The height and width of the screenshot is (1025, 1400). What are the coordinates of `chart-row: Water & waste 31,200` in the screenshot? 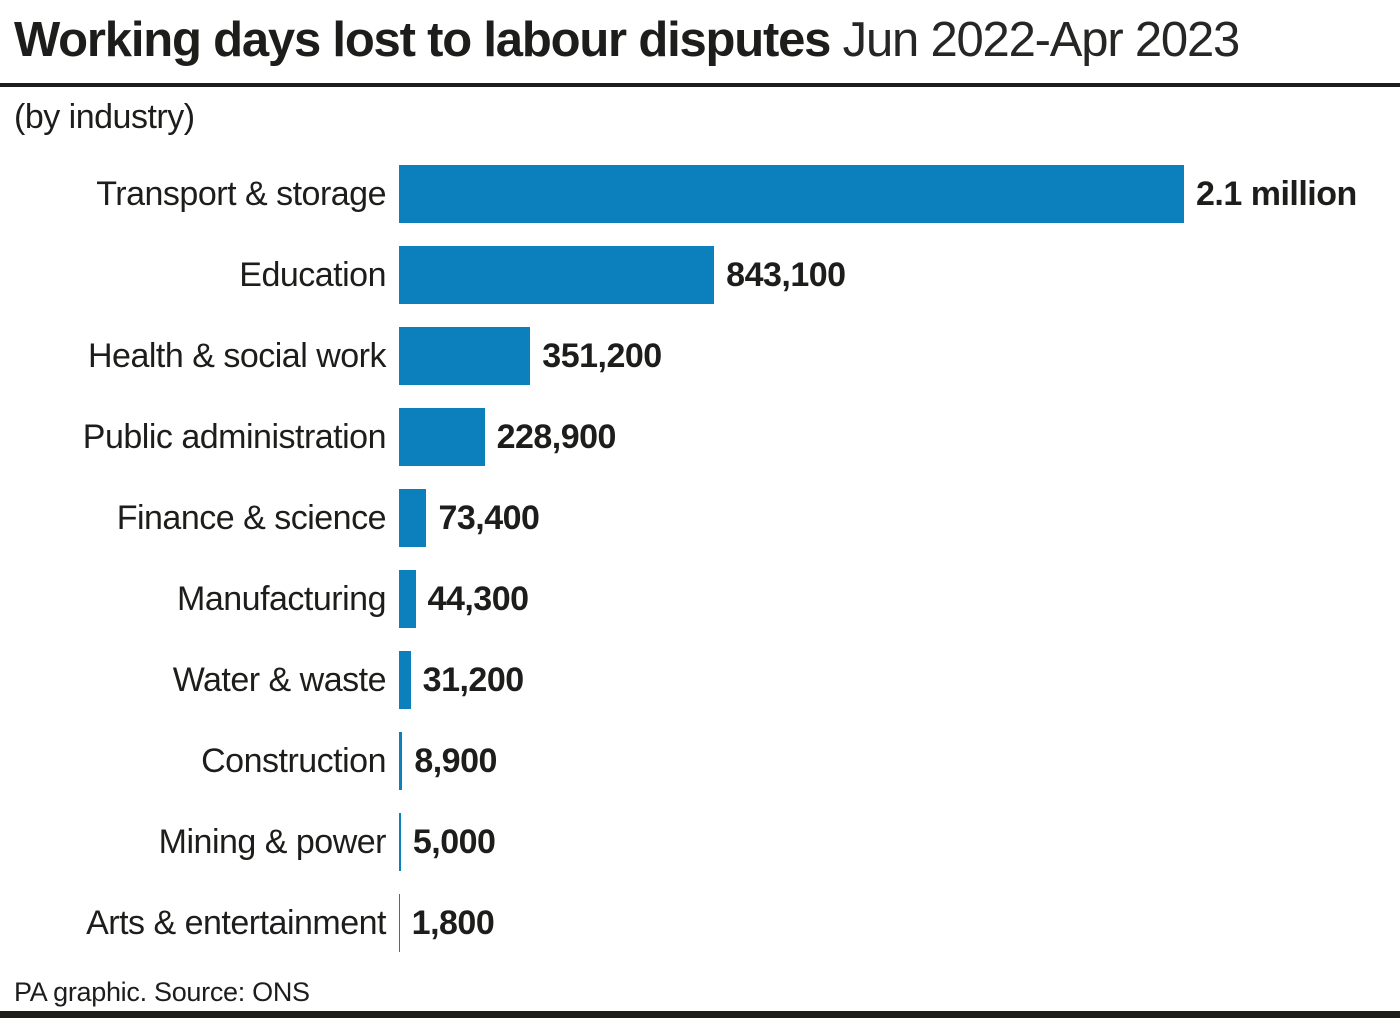 It's located at (700, 680).